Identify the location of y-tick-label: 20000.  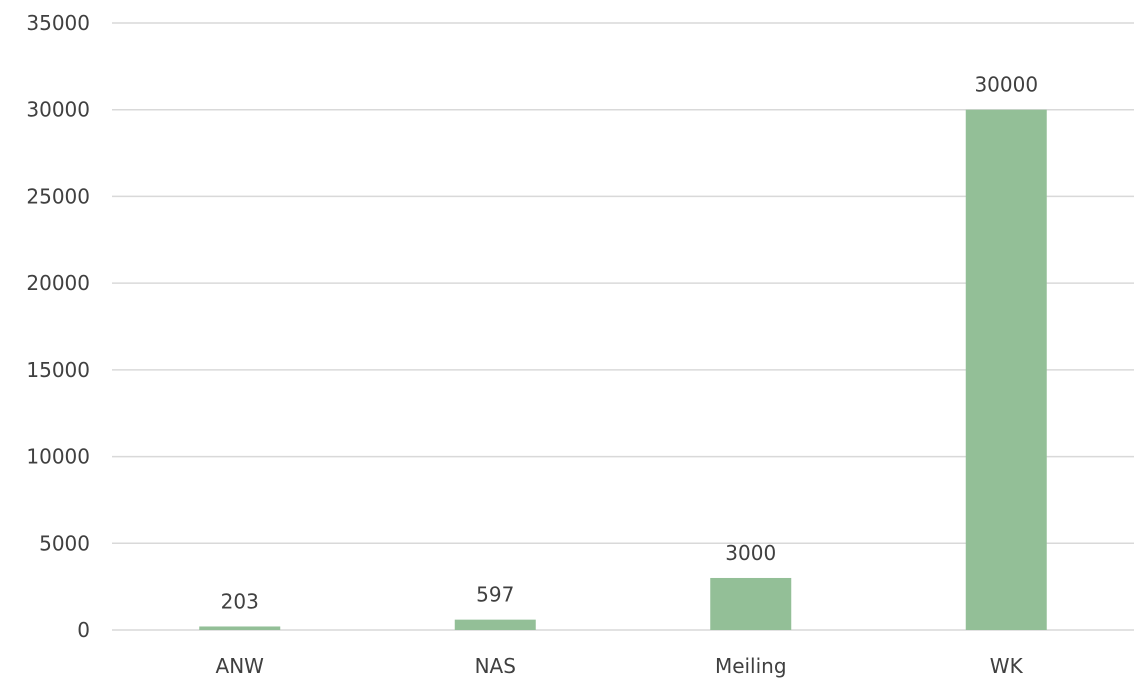
(58, 283).